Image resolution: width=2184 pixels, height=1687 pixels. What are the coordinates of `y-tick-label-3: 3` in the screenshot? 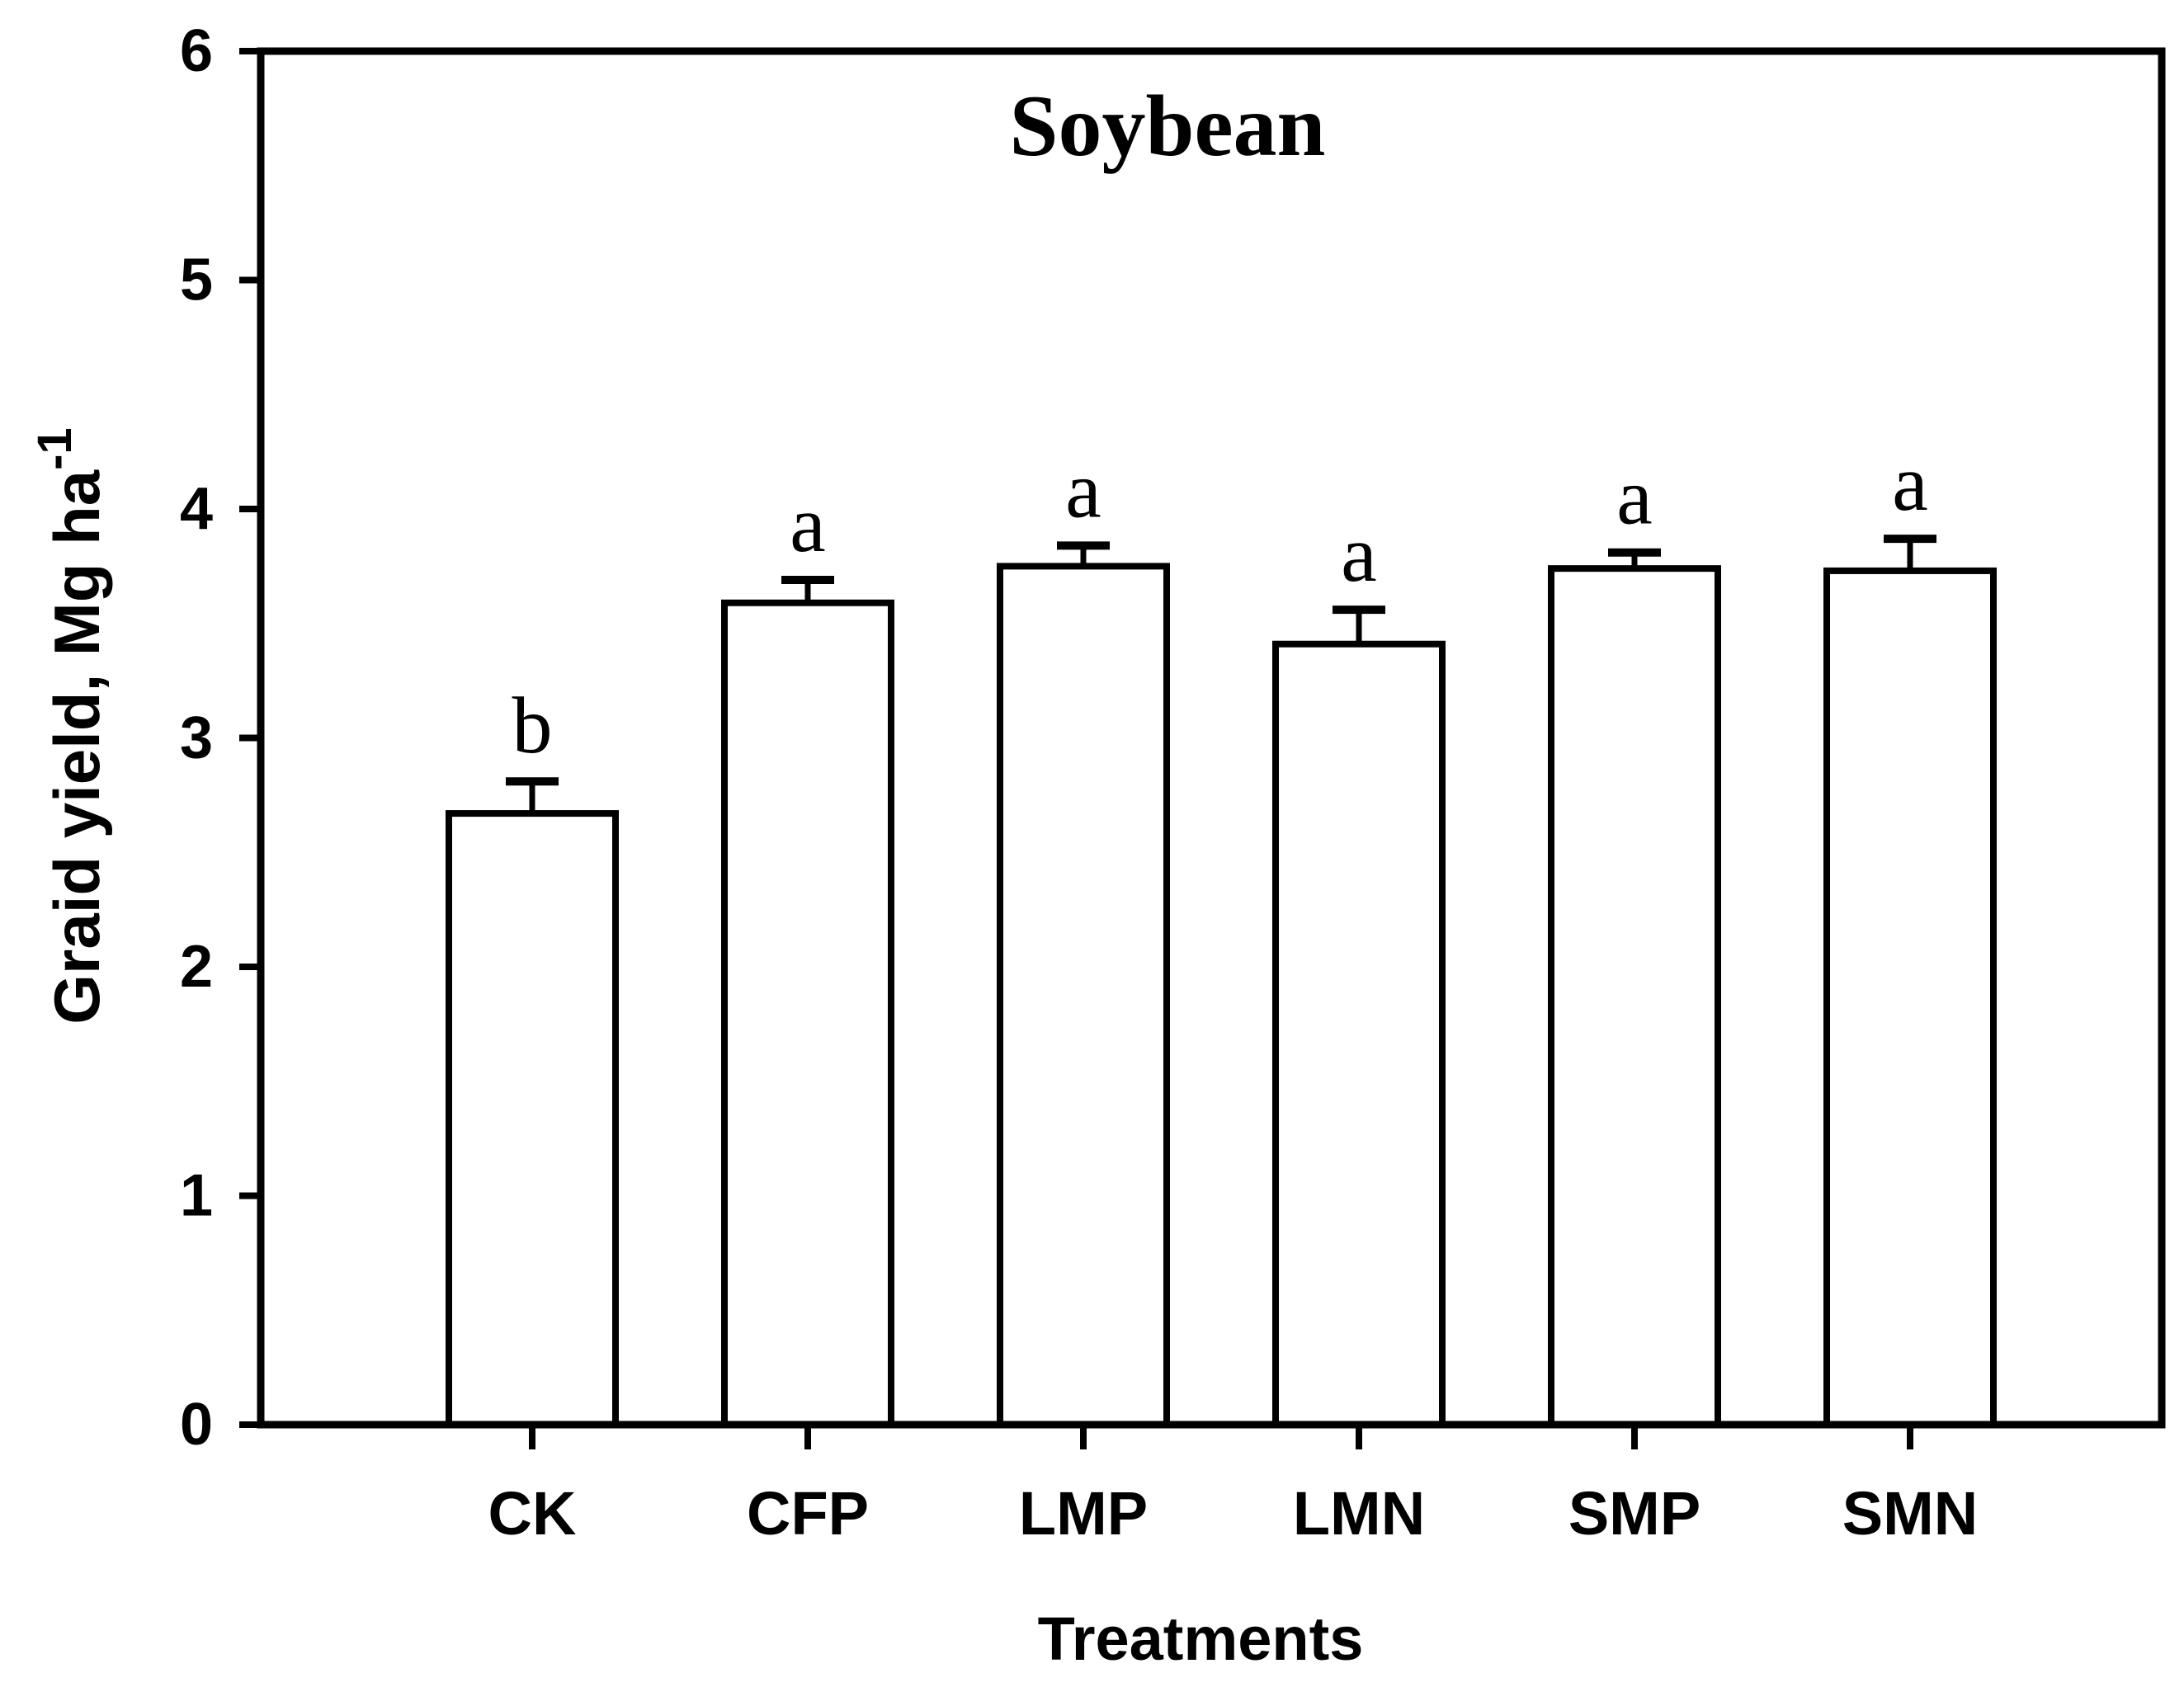 It's located at (196, 738).